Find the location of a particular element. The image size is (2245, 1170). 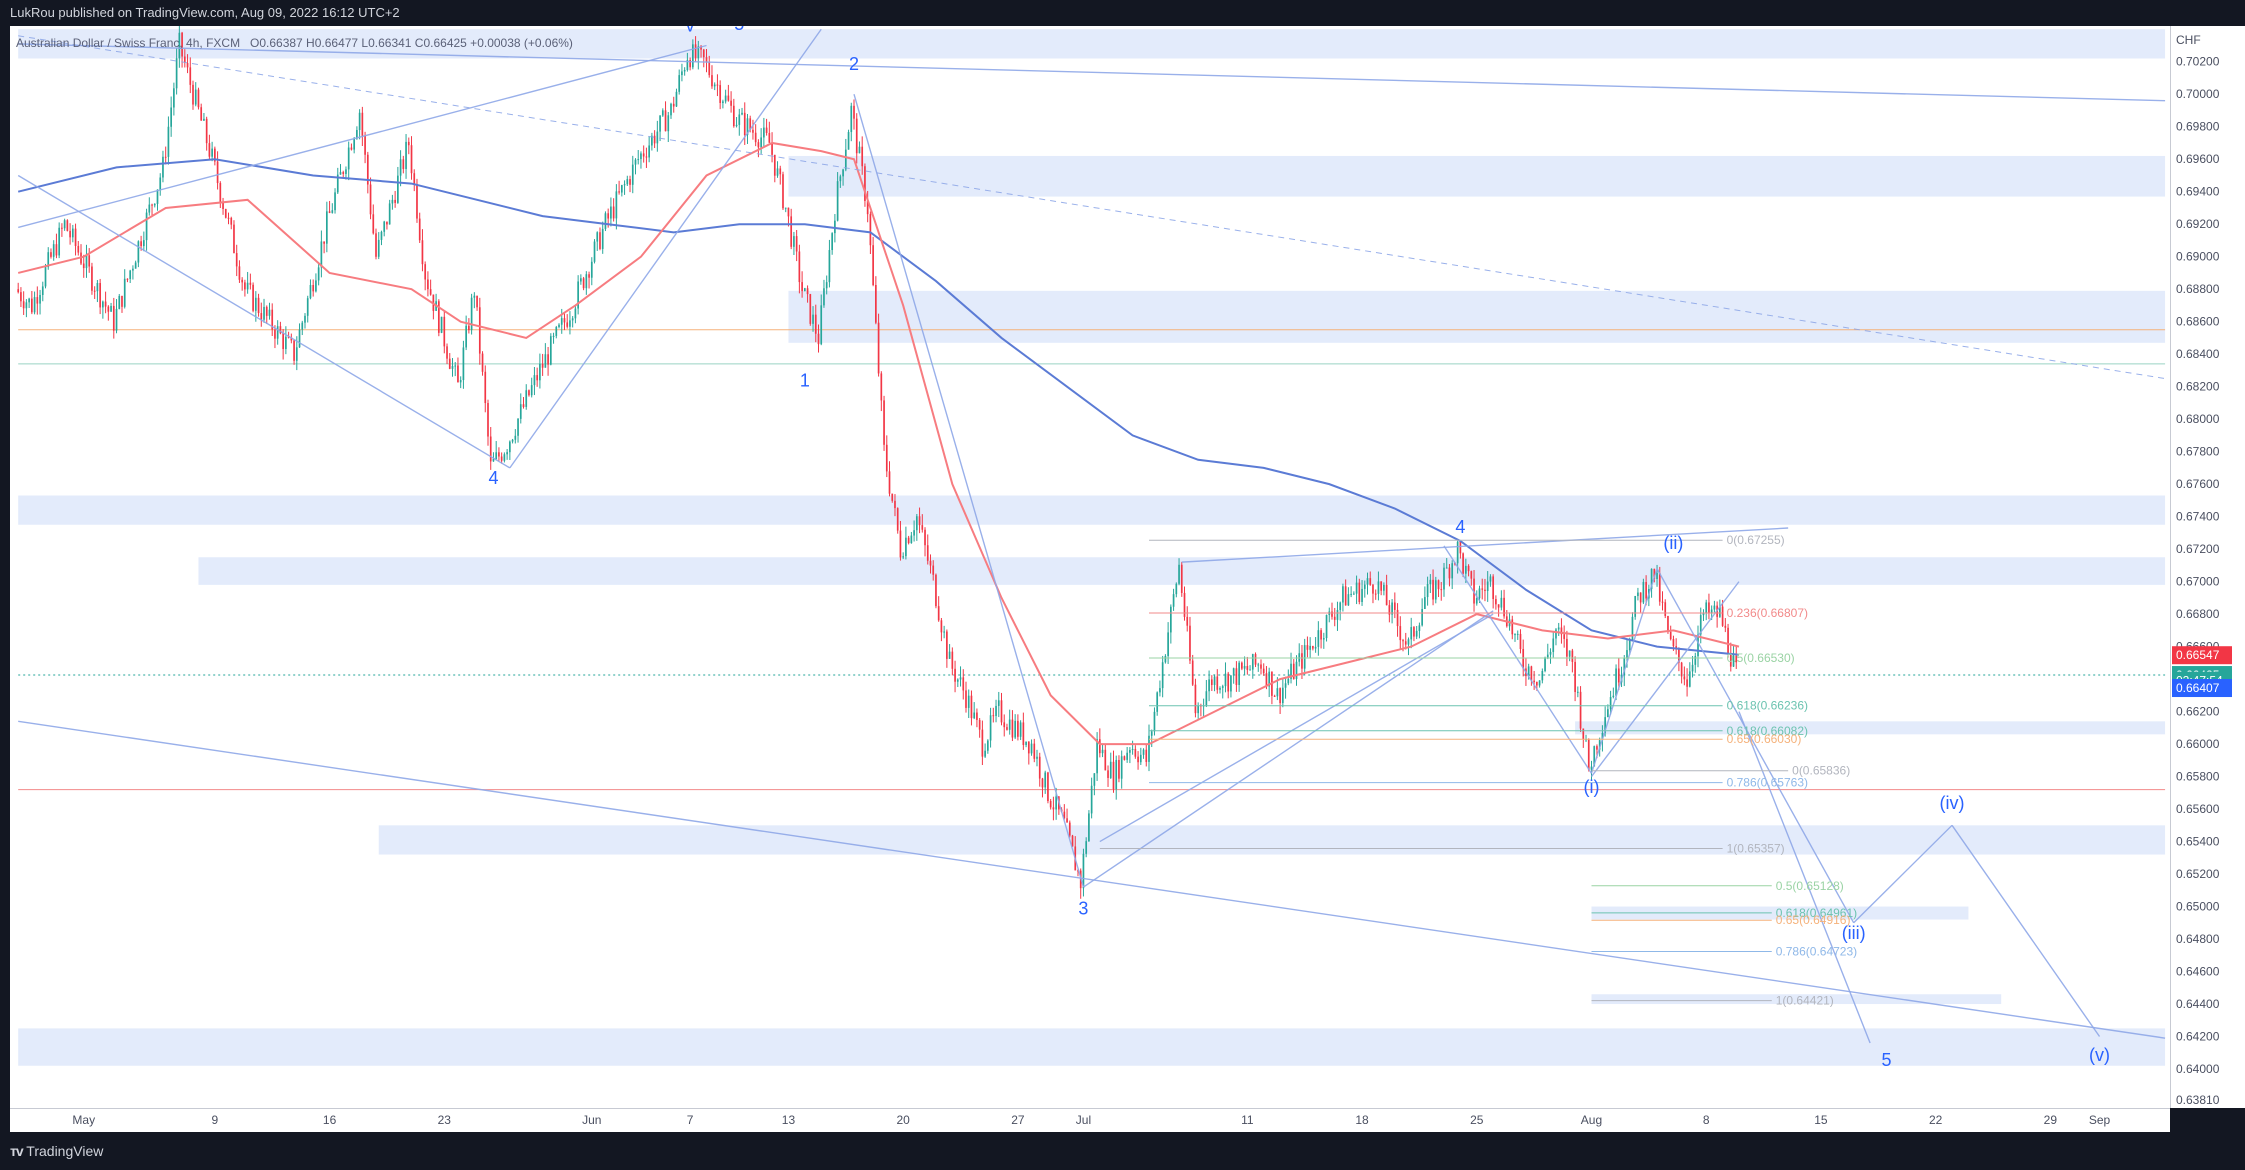

price-axis is located at coordinates (2207, 567).